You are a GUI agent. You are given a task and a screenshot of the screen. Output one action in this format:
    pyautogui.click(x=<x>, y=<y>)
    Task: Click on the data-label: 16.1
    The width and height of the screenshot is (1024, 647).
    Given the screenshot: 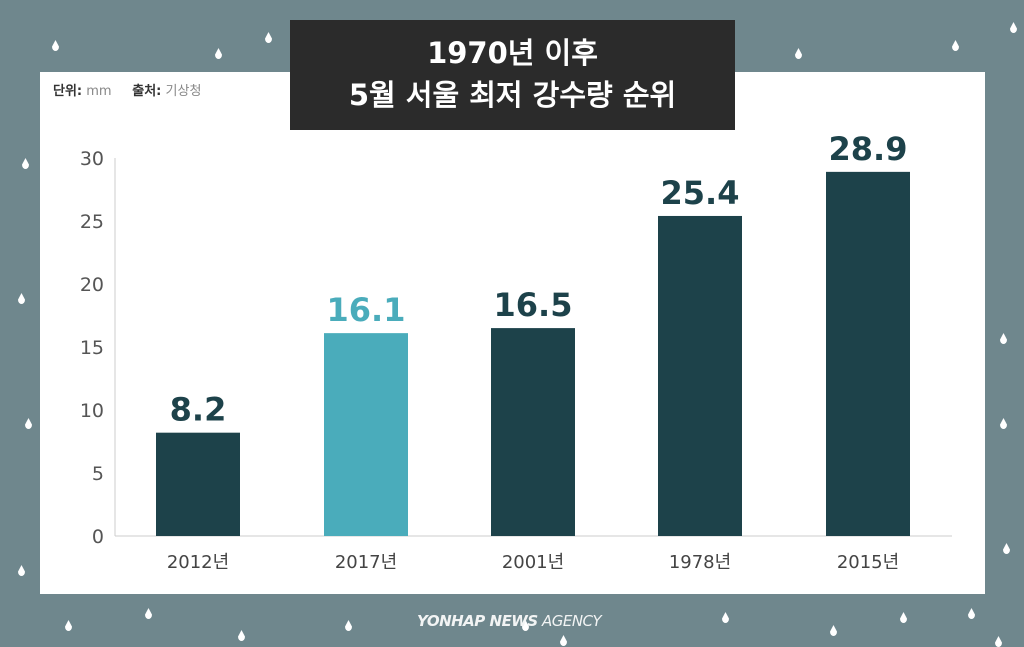 What is the action you would take?
    pyautogui.click(x=366, y=310)
    